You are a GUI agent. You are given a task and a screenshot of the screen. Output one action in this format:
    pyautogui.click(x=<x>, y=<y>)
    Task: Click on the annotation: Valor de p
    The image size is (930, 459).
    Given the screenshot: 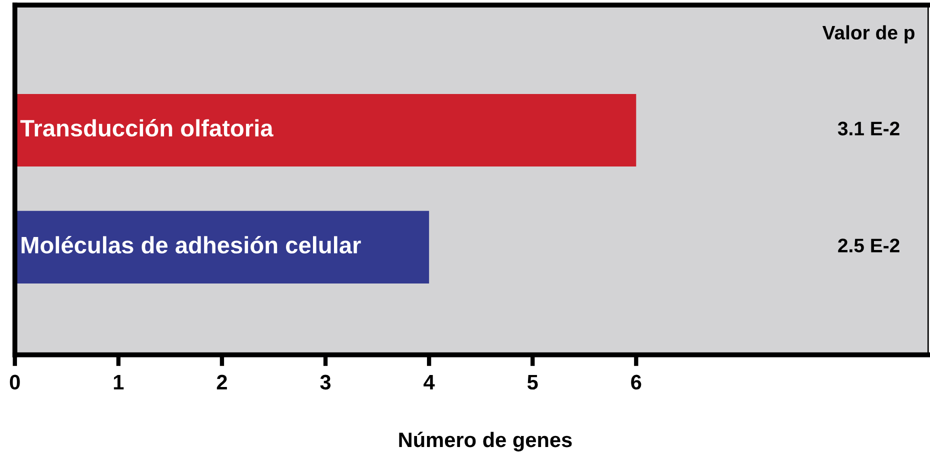 What is the action you would take?
    pyautogui.click(x=868, y=34)
    